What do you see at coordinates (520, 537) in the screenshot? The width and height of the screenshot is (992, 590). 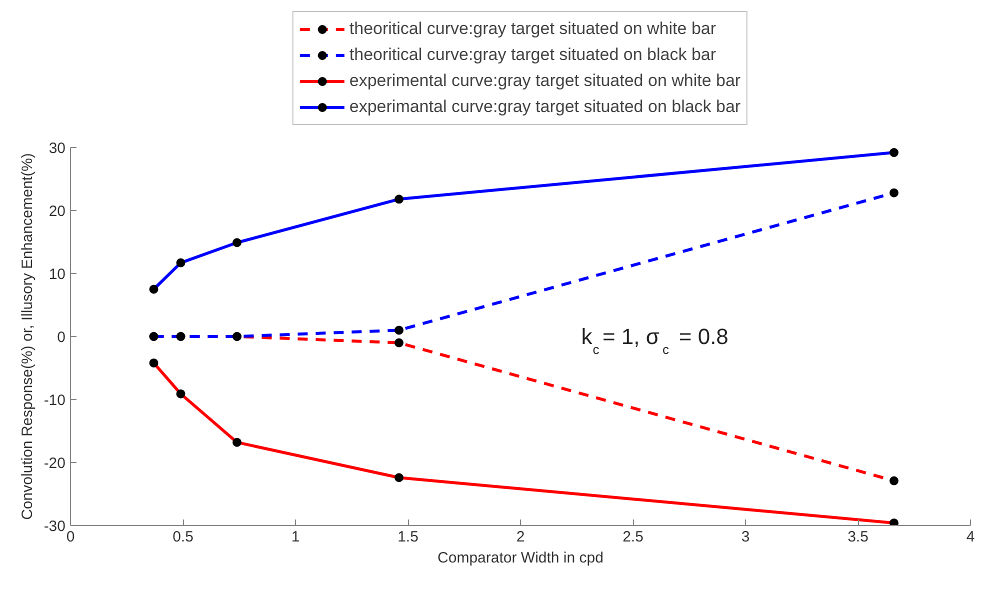 I see `x-tick-label: 2` at bounding box center [520, 537].